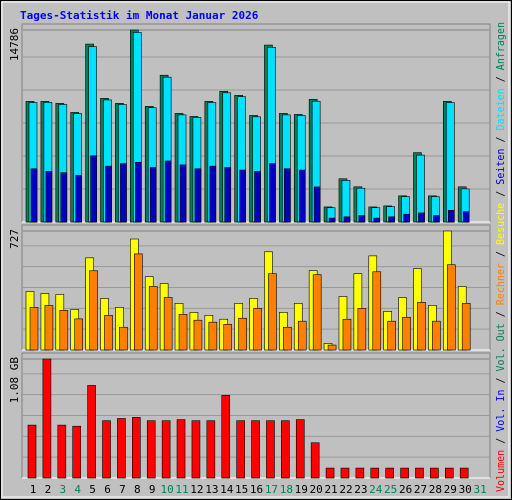  I want to click on x-tick-label: 4, so click(77, 489).